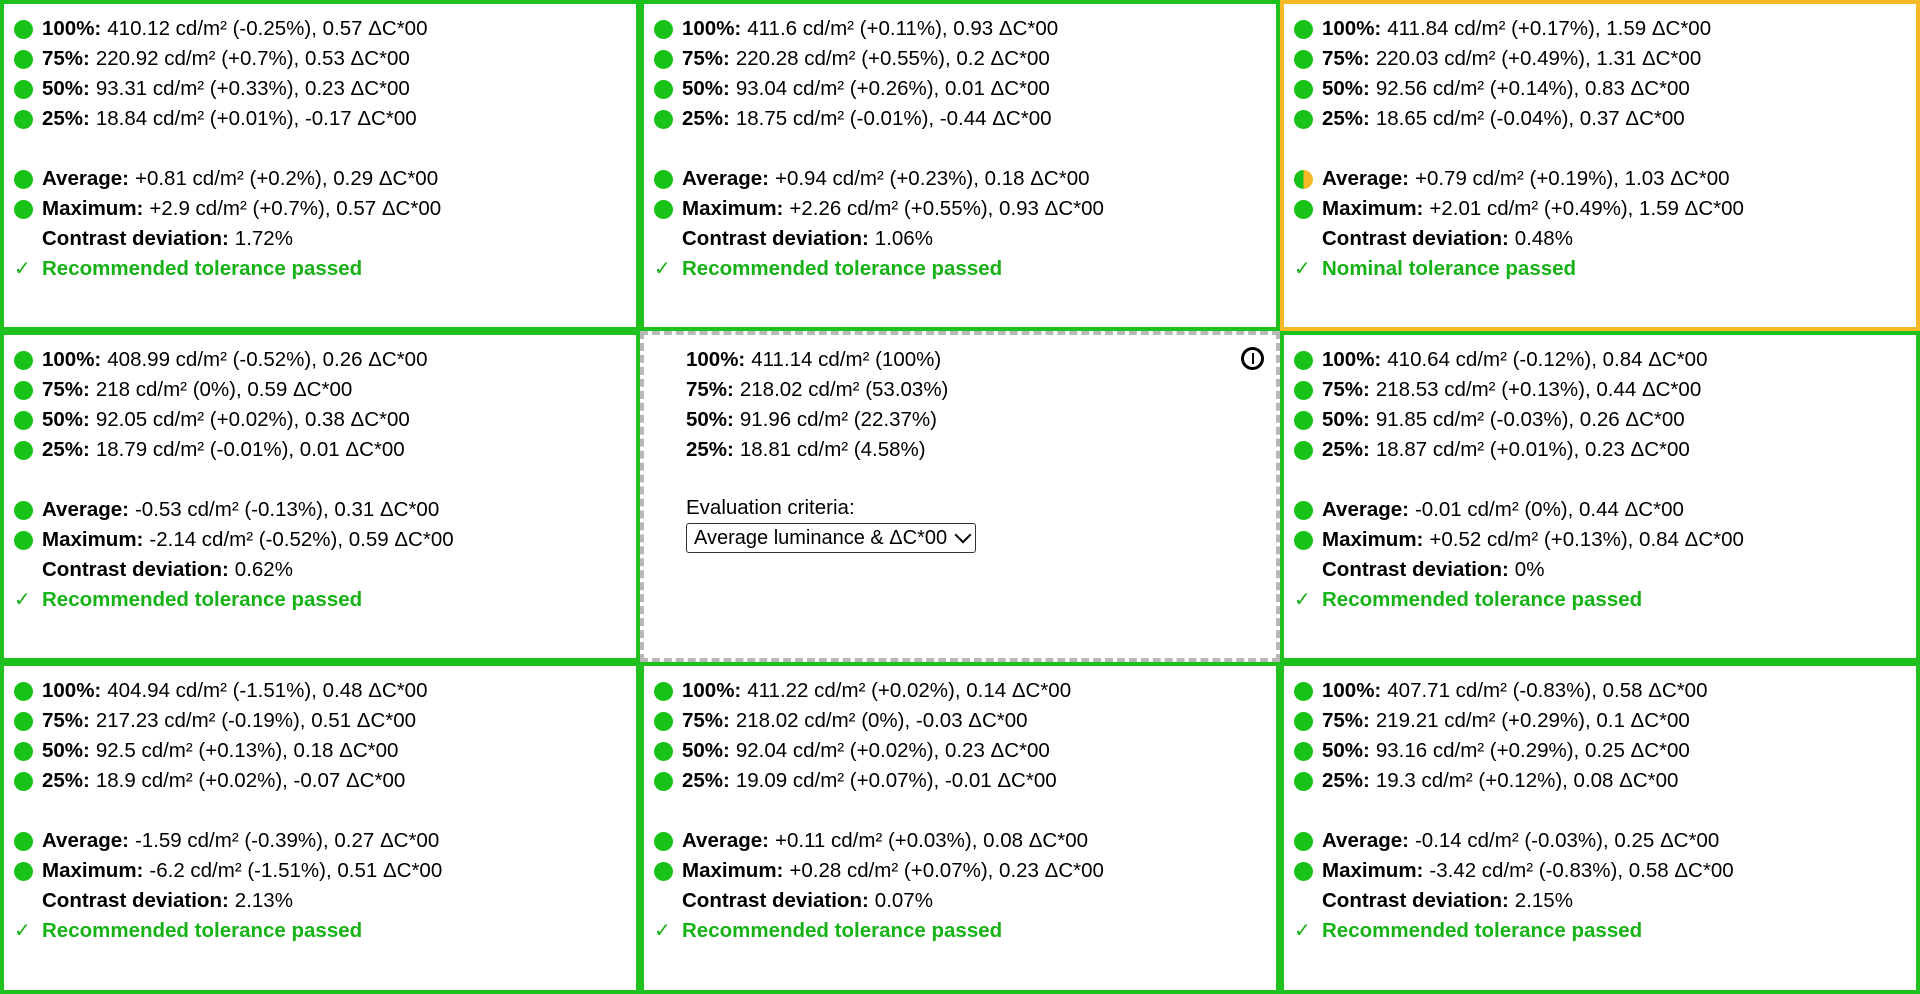  What do you see at coordinates (325, 179) in the screenshot?
I see `average-row: Average: +0.81 cd/m² (+0.2%), 0.29 ΔC*00` at bounding box center [325, 179].